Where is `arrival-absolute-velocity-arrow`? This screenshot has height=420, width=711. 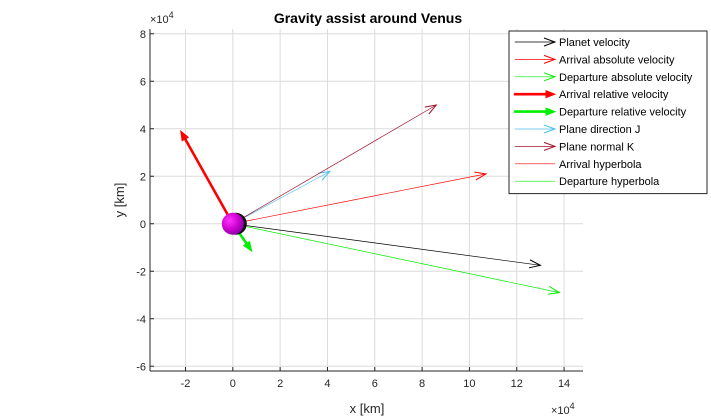
arrival-absolute-velocity-arrow is located at coordinates (360, 198).